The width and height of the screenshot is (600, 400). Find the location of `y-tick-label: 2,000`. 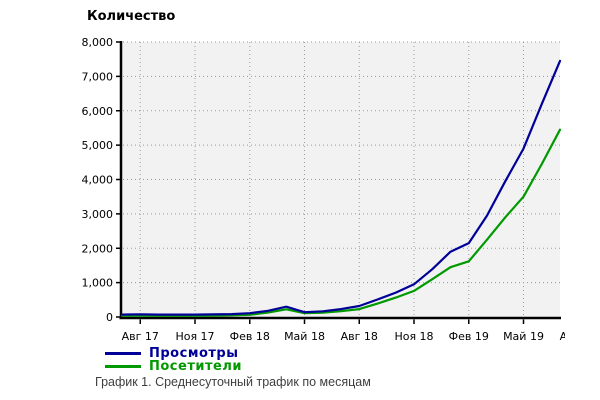

y-tick-label: 2,000 is located at coordinates (98, 248).